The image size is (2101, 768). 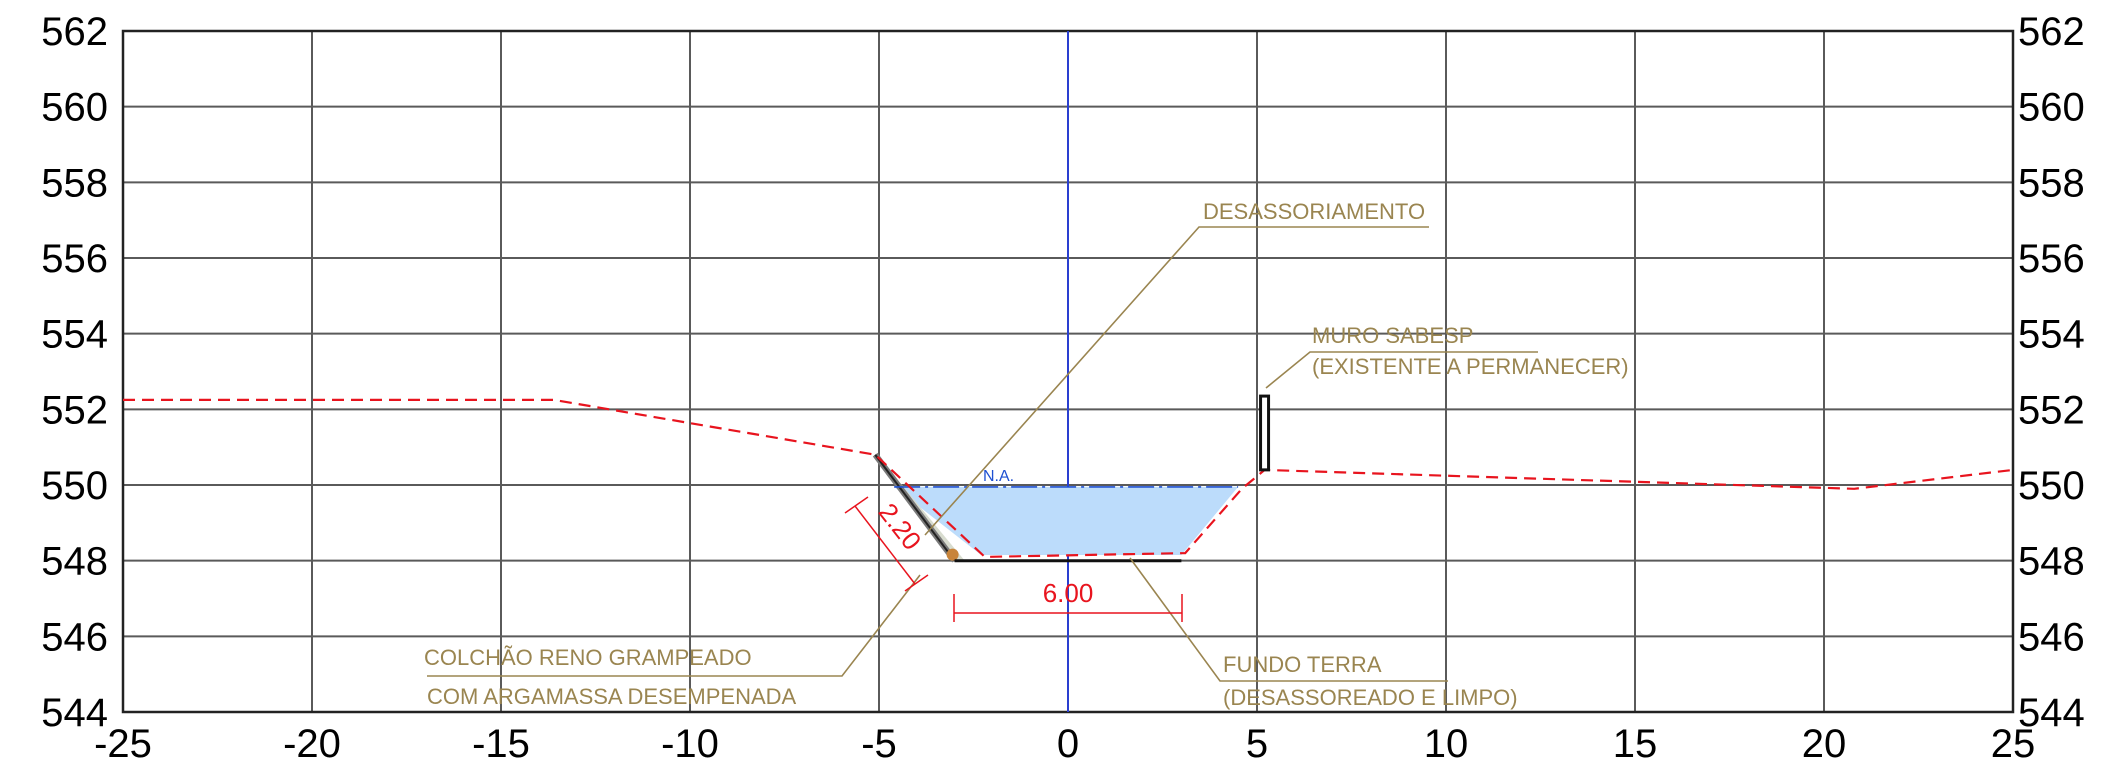 I want to click on note-desassoriamento: DESASSORIAMENTO, so click(x=1176, y=367).